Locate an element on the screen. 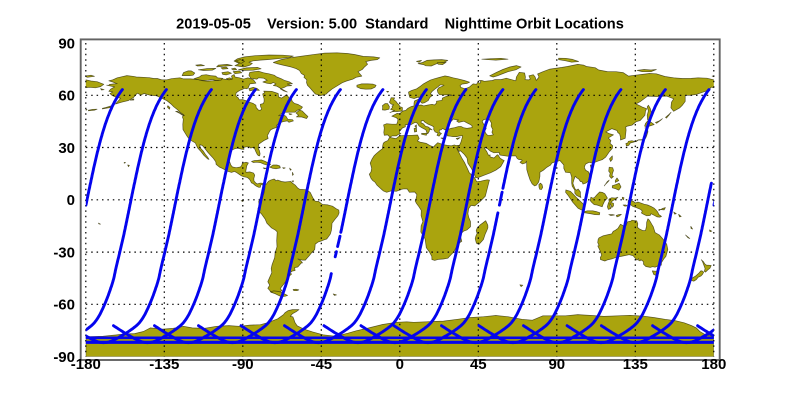 This screenshot has width=800, height=400. svg-text: -180 is located at coordinates (86, 364).